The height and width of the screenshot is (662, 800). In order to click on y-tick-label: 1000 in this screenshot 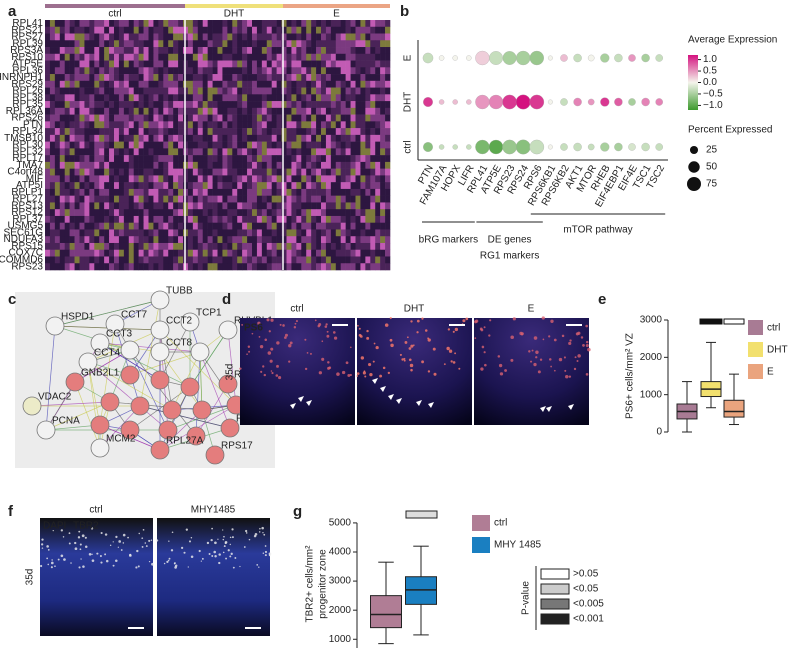, I will do `click(651, 394)`.